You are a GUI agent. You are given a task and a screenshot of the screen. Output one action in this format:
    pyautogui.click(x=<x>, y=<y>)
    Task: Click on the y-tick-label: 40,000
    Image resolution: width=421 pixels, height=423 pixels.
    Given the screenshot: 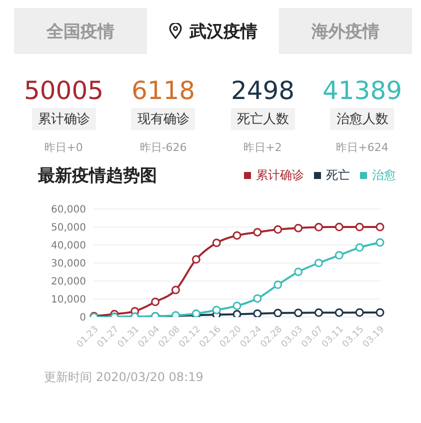 What is the action you would take?
    pyautogui.click(x=68, y=246)
    